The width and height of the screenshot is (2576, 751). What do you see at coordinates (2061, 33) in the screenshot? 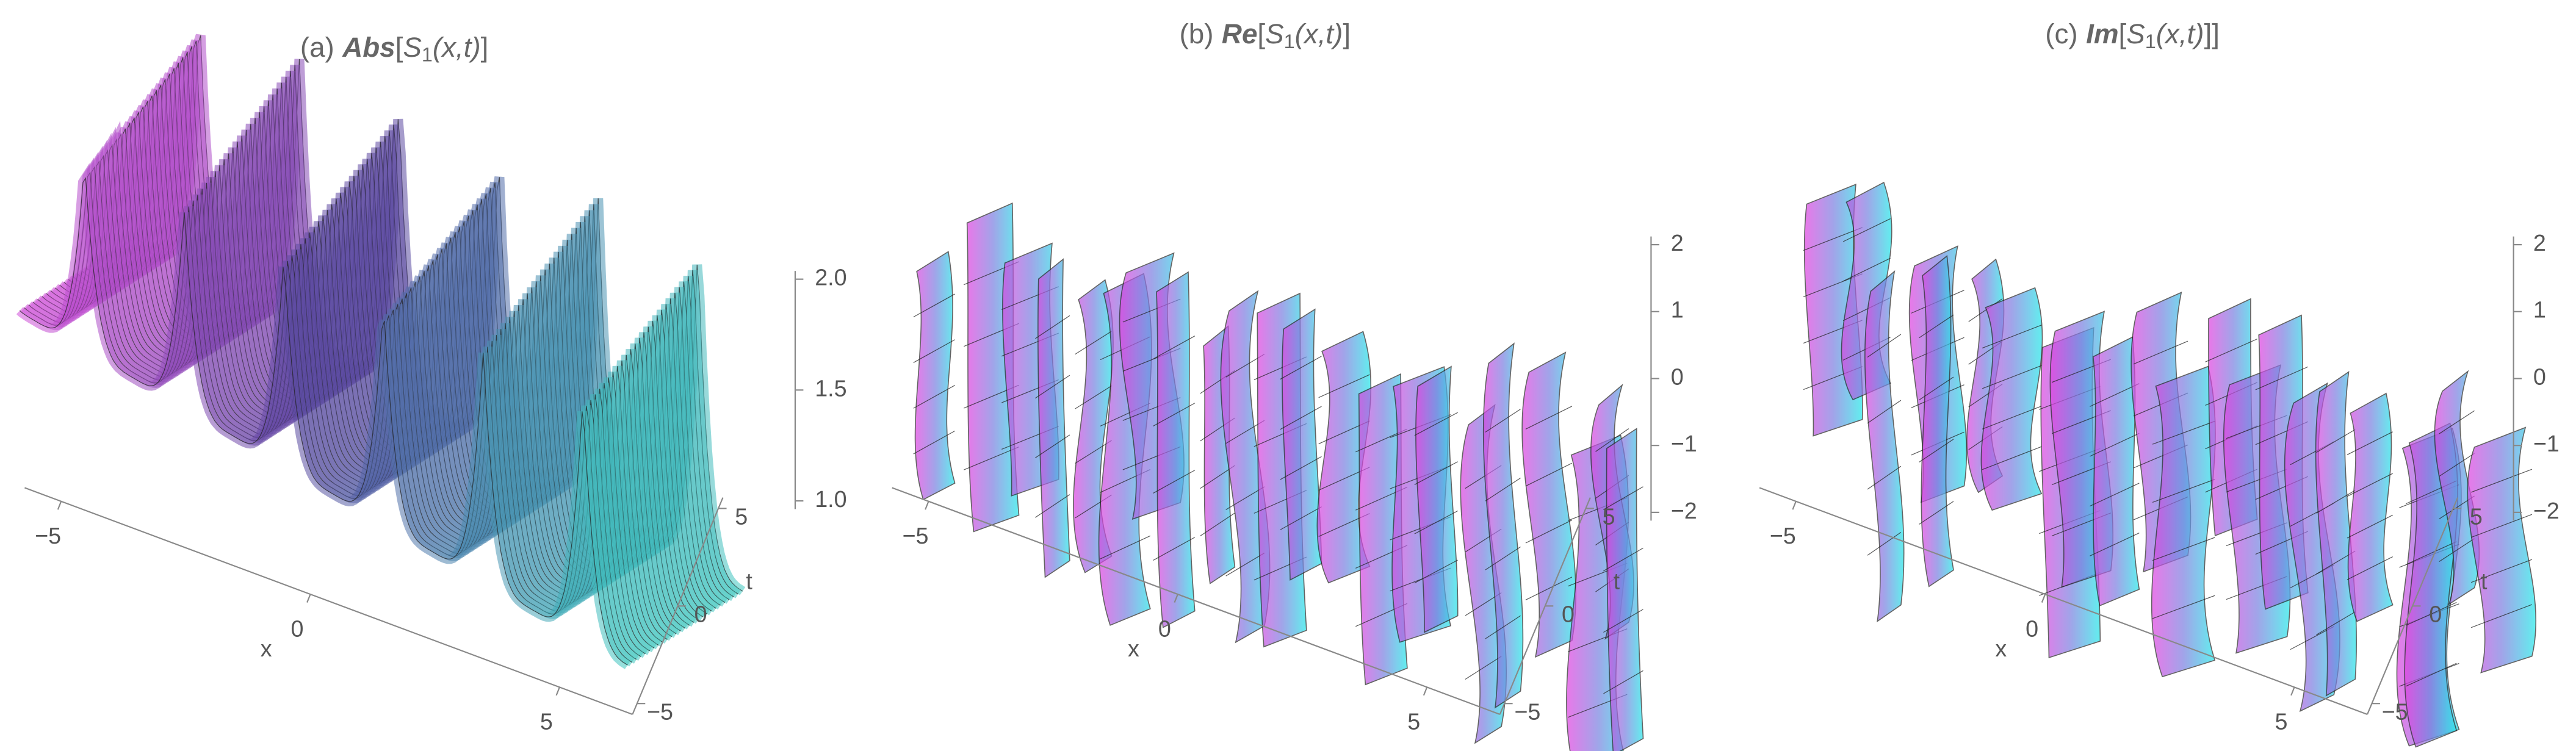
I see `title-label: (c)` at bounding box center [2061, 33].